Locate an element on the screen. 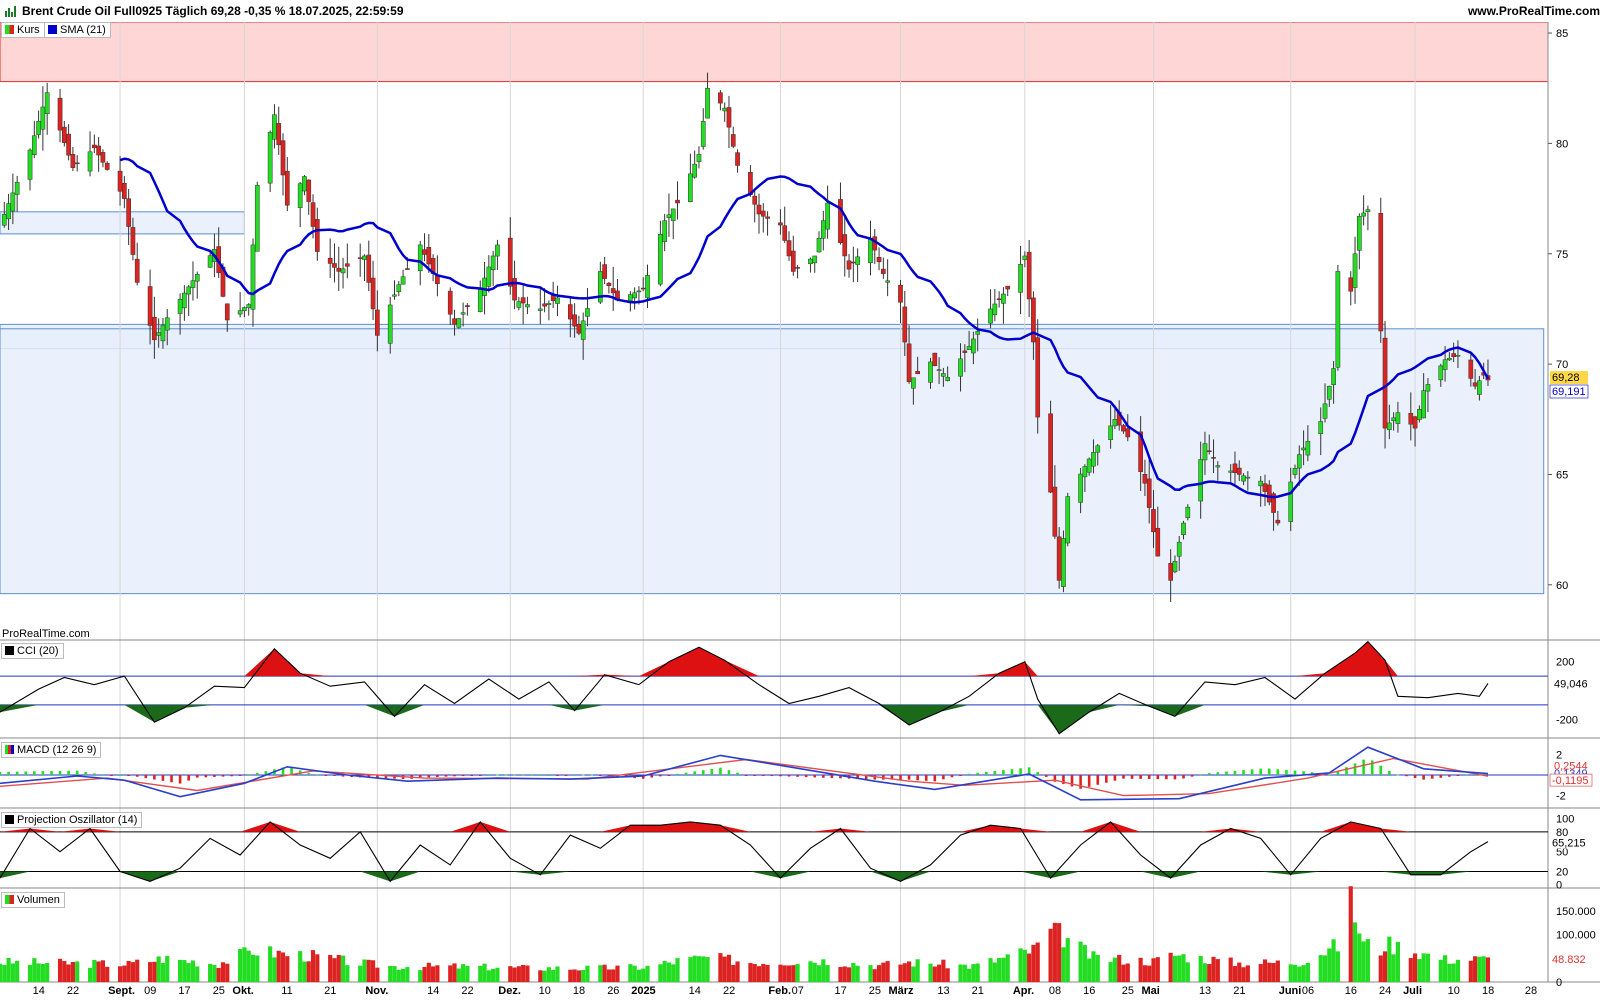 Image resolution: width=1600 pixels, height=1000 pixels. x-tick-label-22: 25 is located at coordinates (875, 991).